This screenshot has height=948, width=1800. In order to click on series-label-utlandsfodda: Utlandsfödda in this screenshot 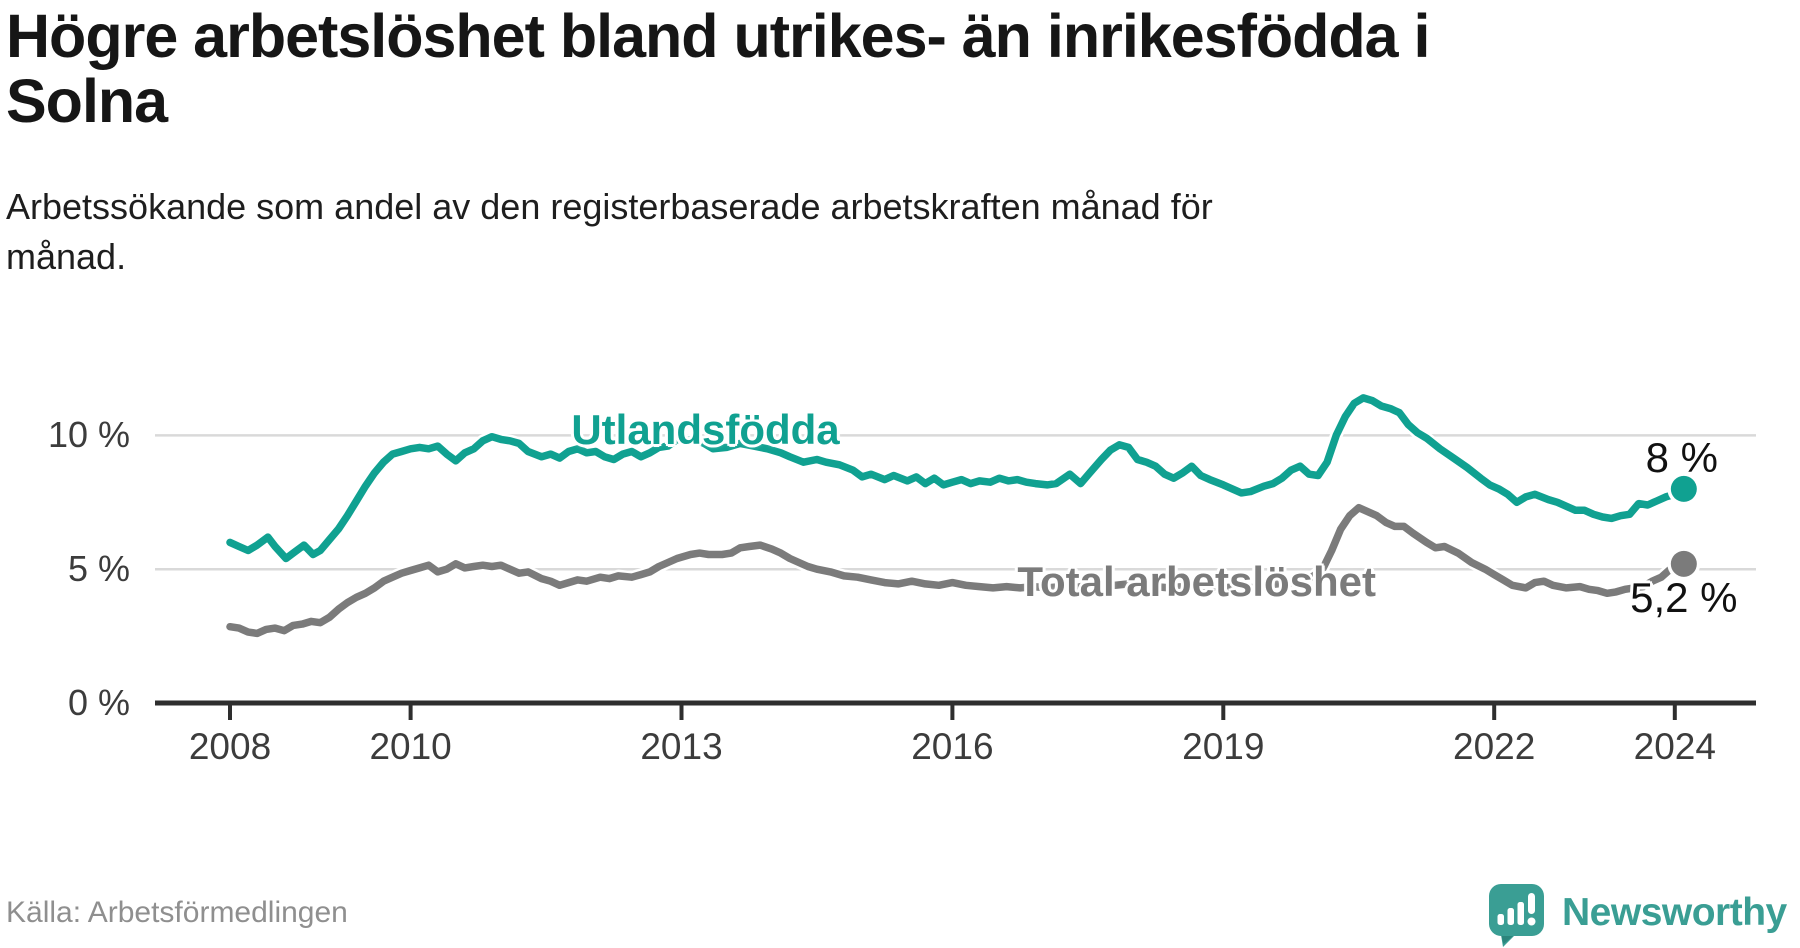, I will do `click(705, 430)`.